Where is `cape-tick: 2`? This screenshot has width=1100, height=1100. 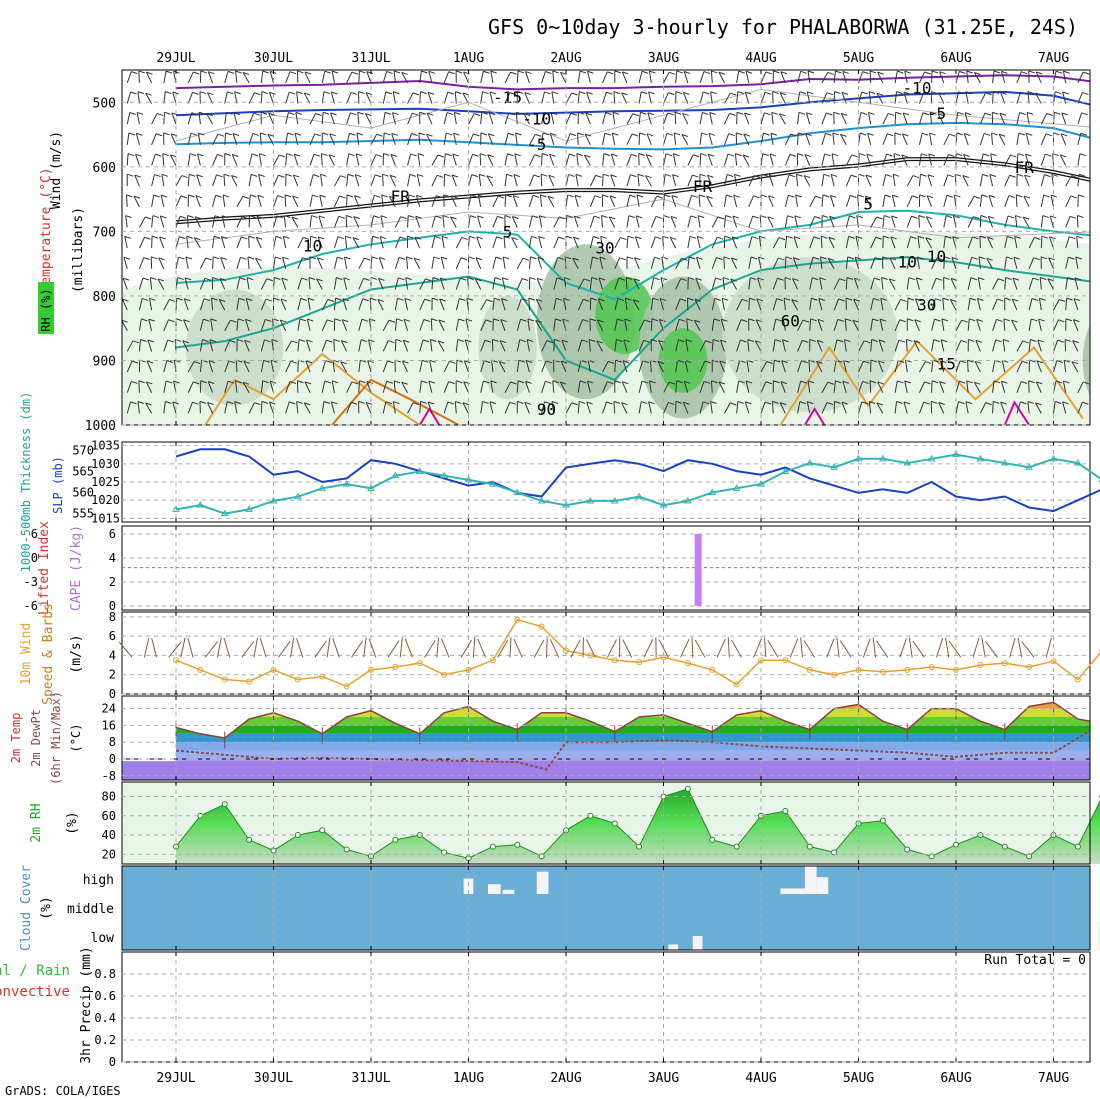 cape-tick: 2 is located at coordinates (112, 582).